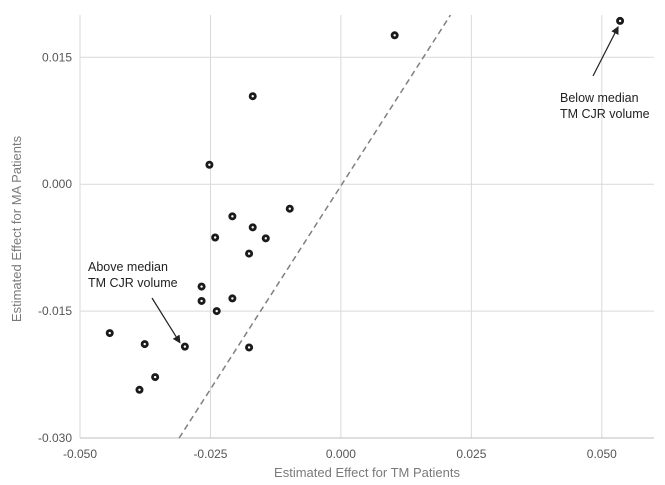 This screenshot has height=485, width=665. What do you see at coordinates (602, 454) in the screenshot?
I see `x-tick-label: 0.050` at bounding box center [602, 454].